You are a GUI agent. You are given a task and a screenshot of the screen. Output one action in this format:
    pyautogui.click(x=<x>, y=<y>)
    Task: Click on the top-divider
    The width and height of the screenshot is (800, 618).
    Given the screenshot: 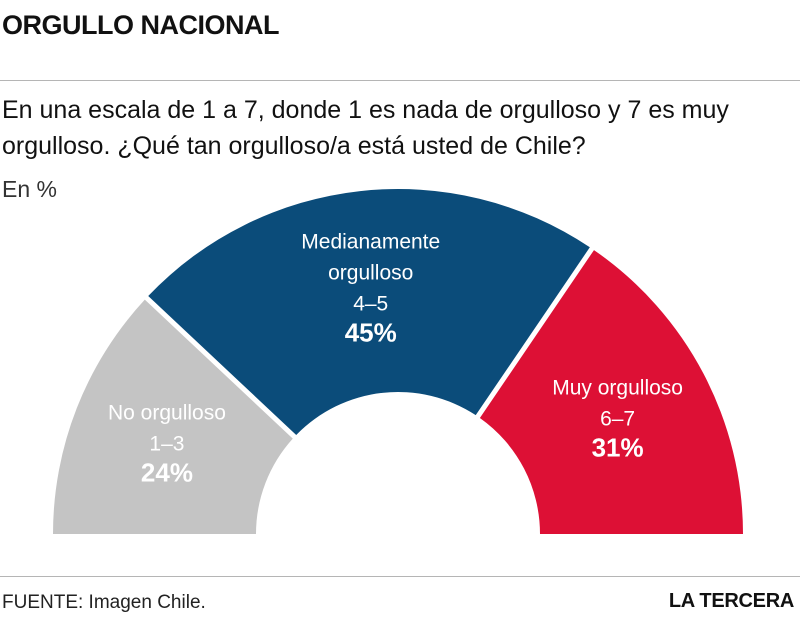 What is the action you would take?
    pyautogui.click(x=400, y=80)
    